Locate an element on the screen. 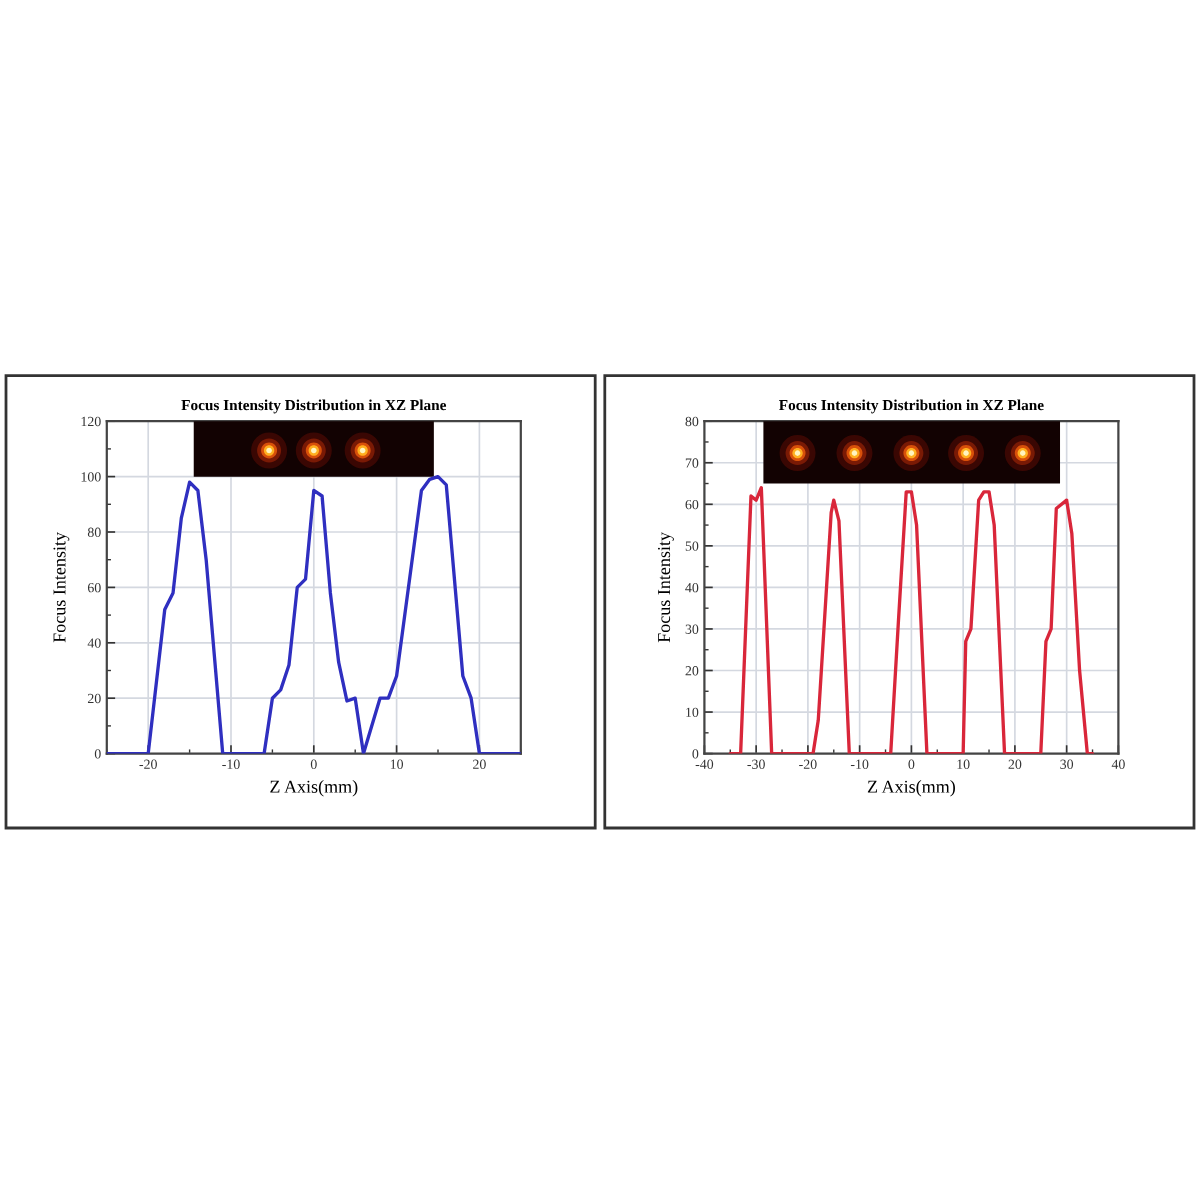 The width and height of the screenshot is (1200, 1200). line-series is located at coordinates (911, 620).